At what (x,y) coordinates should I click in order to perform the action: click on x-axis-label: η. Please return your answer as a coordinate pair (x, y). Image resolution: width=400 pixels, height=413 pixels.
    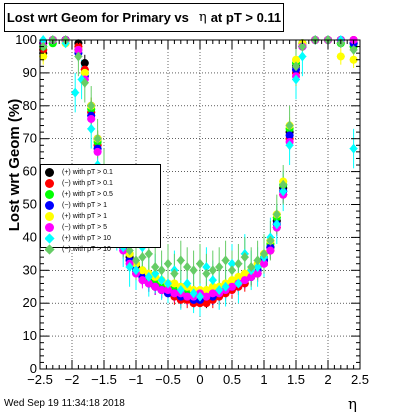
    Looking at the image, I should click on (352, 404).